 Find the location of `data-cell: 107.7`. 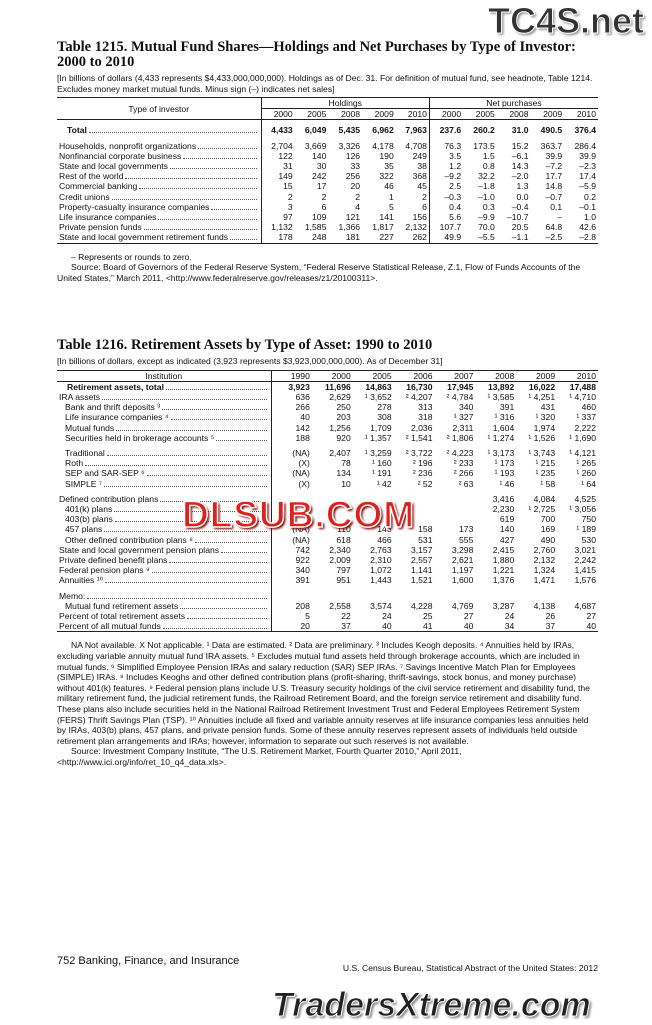

data-cell: 107.7 is located at coordinates (450, 227).